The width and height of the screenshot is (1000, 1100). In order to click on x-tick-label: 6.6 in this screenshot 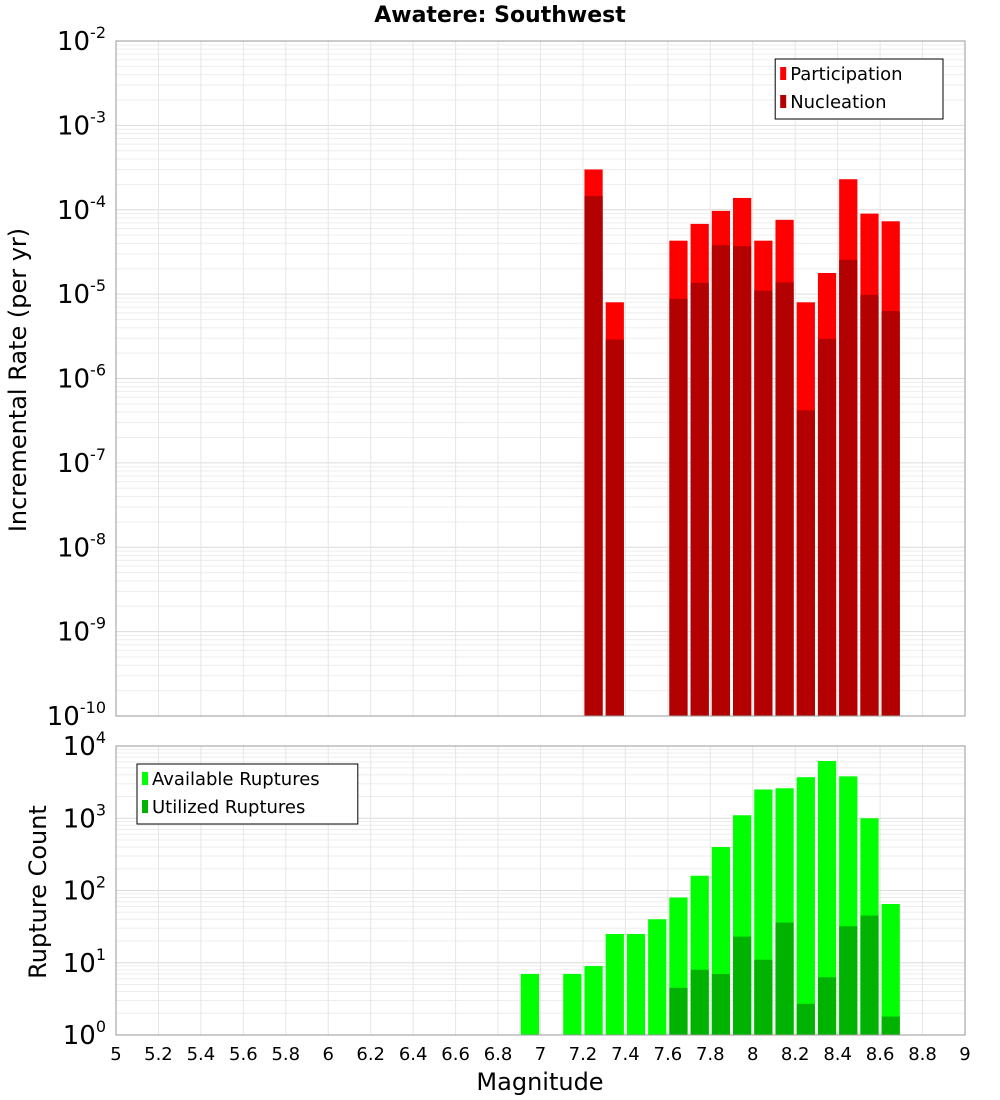, I will do `click(455, 1054)`.